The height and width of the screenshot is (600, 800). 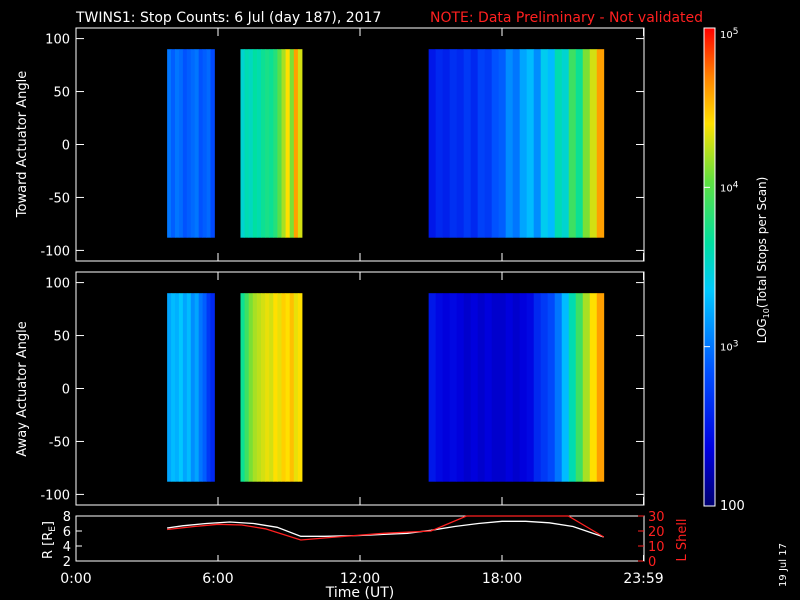 I want to click on colorbar-label-sub: 10, so click(x=766, y=313).